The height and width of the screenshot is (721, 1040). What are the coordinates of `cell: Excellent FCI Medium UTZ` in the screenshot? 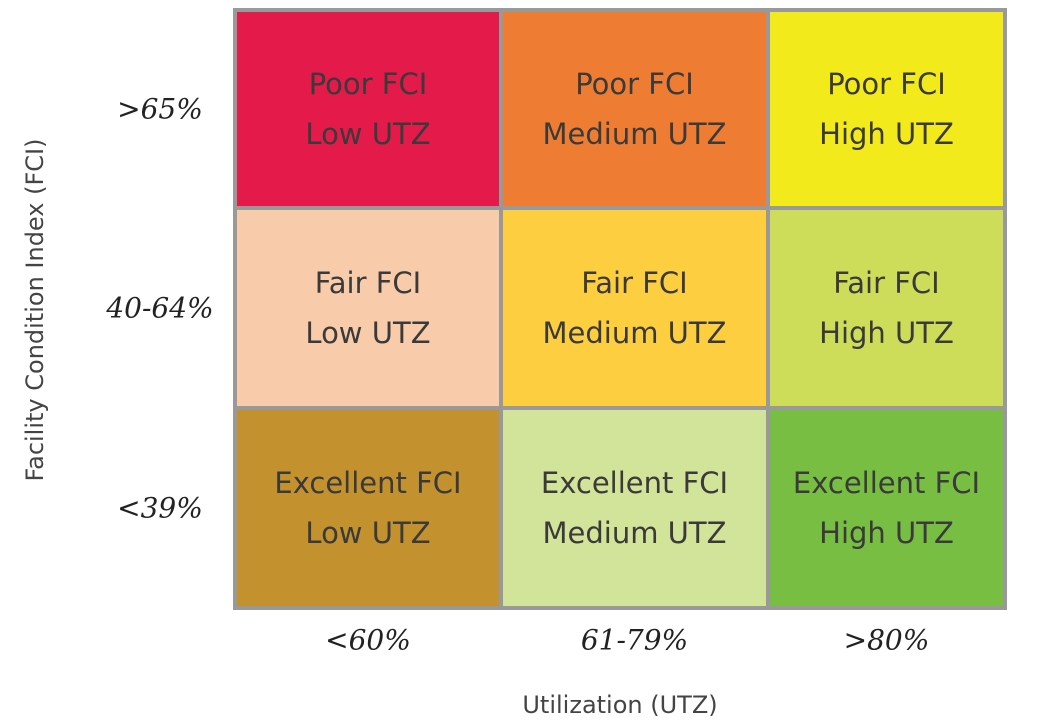 It's located at (634, 508).